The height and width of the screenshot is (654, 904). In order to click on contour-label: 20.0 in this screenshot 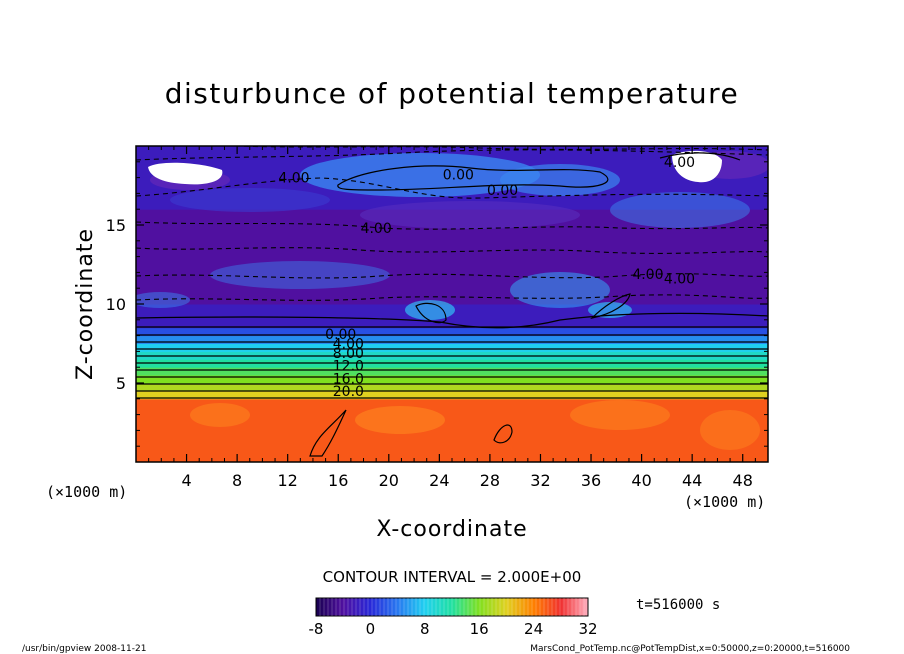, I will do `click(348, 392)`.